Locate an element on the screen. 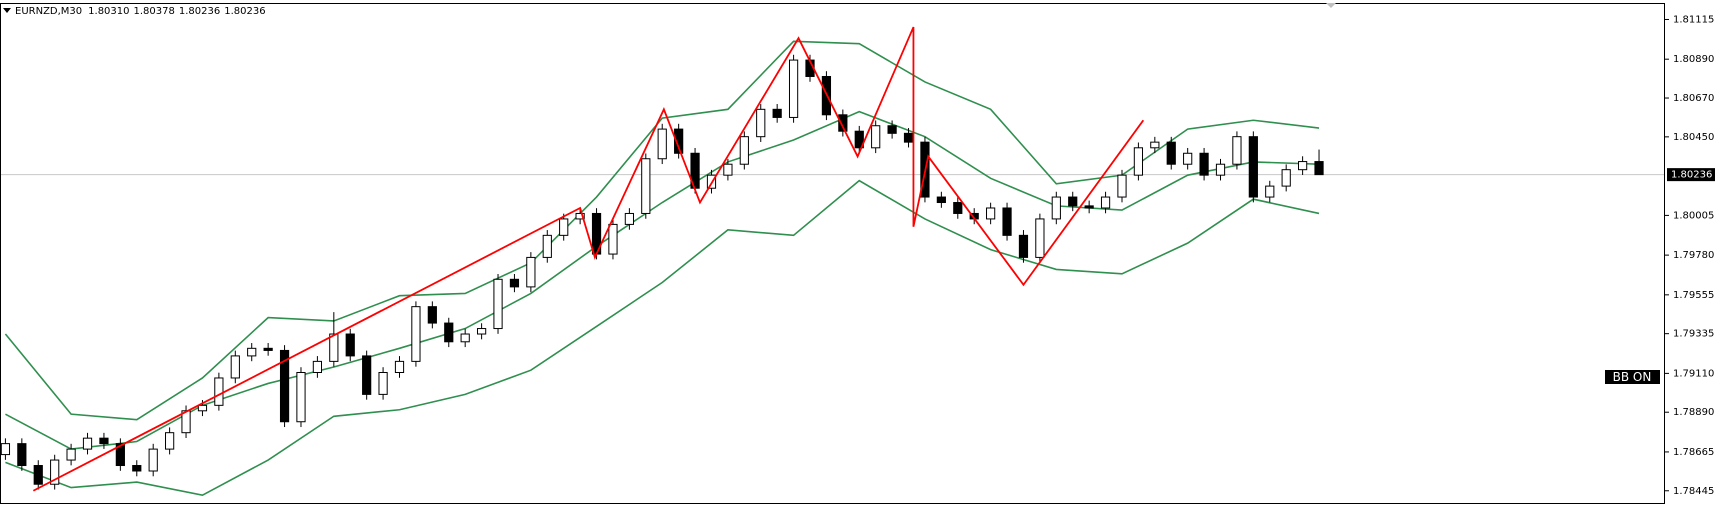 The image size is (1716, 506). shift-marker is located at coordinates (1331, 5).